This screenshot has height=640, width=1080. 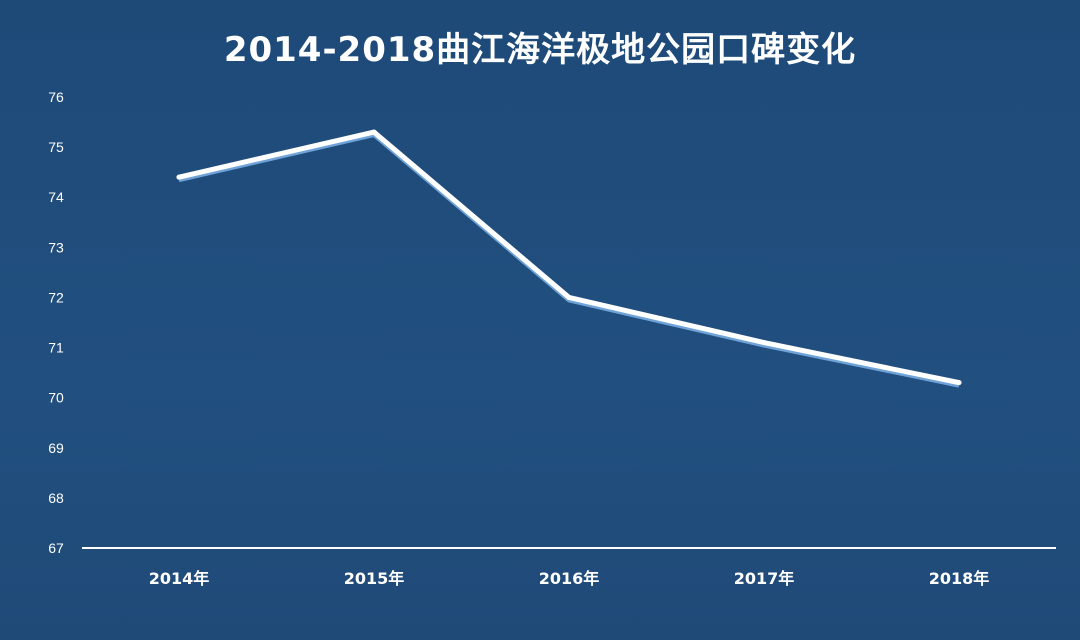 What do you see at coordinates (959, 578) in the screenshot?
I see `x-tick-label: 2018年` at bounding box center [959, 578].